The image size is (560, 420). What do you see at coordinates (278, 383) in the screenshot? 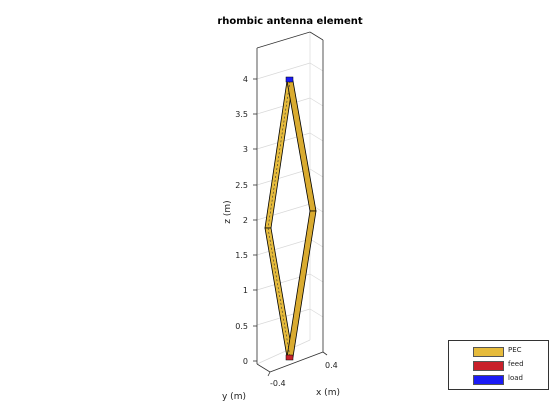
I see `y-tick-label: -0.4` at bounding box center [278, 383].